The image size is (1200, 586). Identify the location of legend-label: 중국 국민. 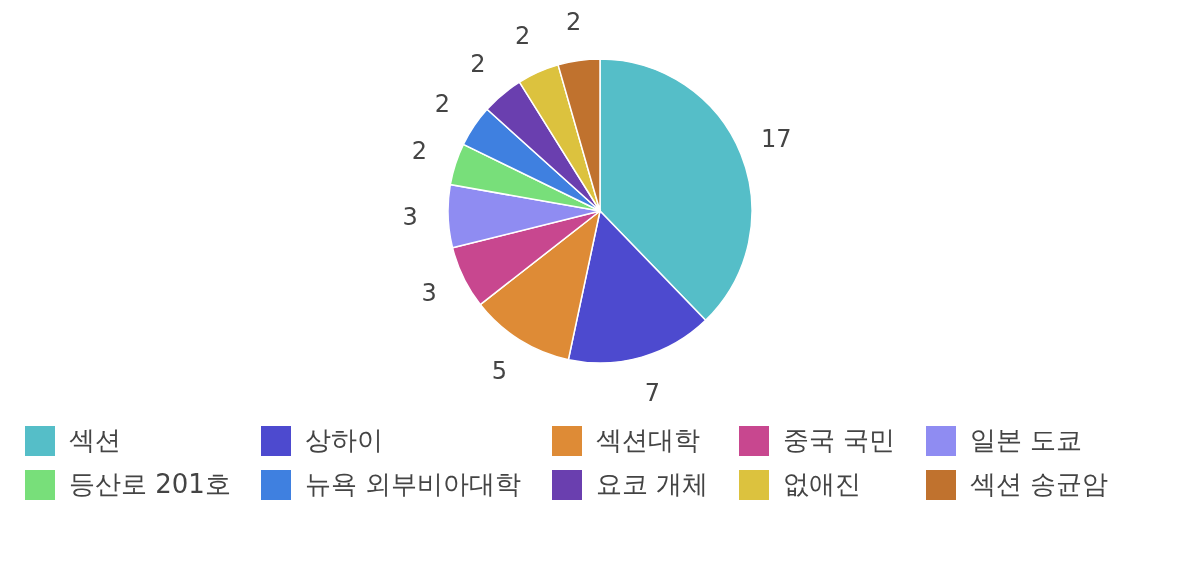
(839, 440).